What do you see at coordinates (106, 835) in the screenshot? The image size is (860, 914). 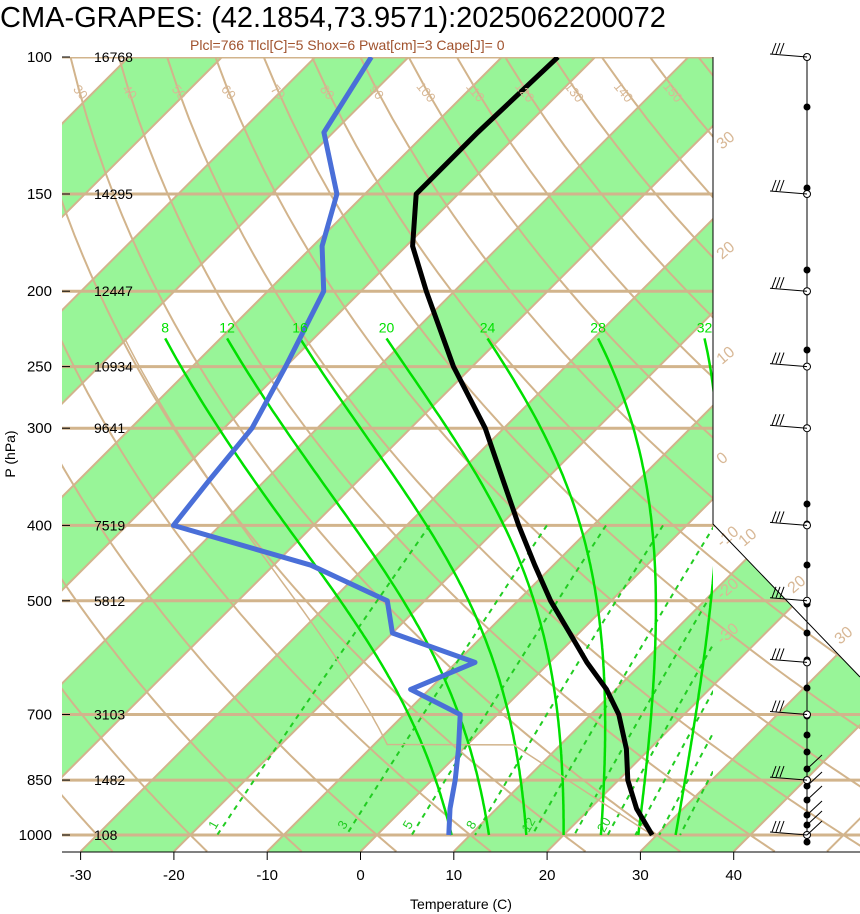 I see `height-label: 108` at bounding box center [106, 835].